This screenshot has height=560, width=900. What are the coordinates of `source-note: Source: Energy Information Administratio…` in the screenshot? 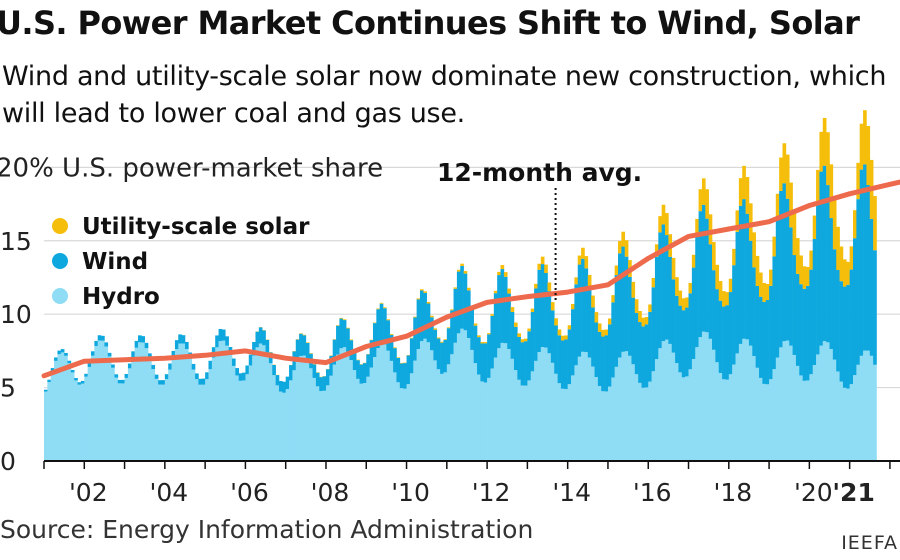 It's located at (267, 529).